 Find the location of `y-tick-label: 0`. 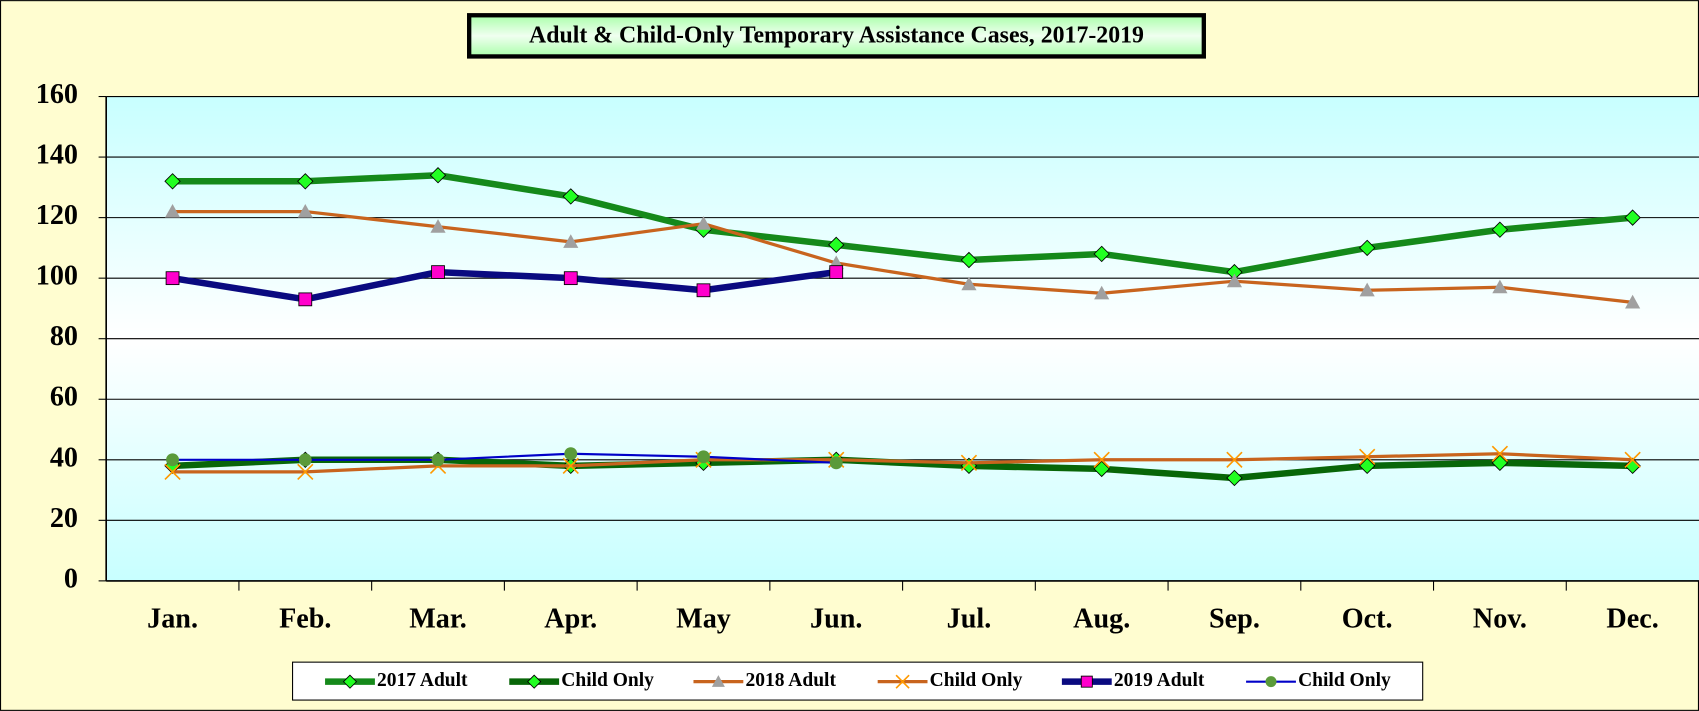

y-tick-label: 0 is located at coordinates (71, 578).